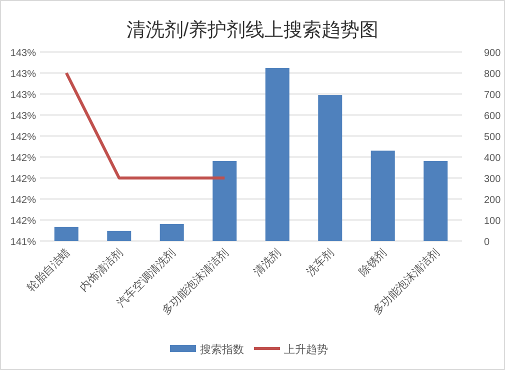 The width and height of the screenshot is (505, 370). Describe the element at coordinates (48, 270) in the screenshot. I see `x-tick-label: 轮胎自洁蜡` at that location.